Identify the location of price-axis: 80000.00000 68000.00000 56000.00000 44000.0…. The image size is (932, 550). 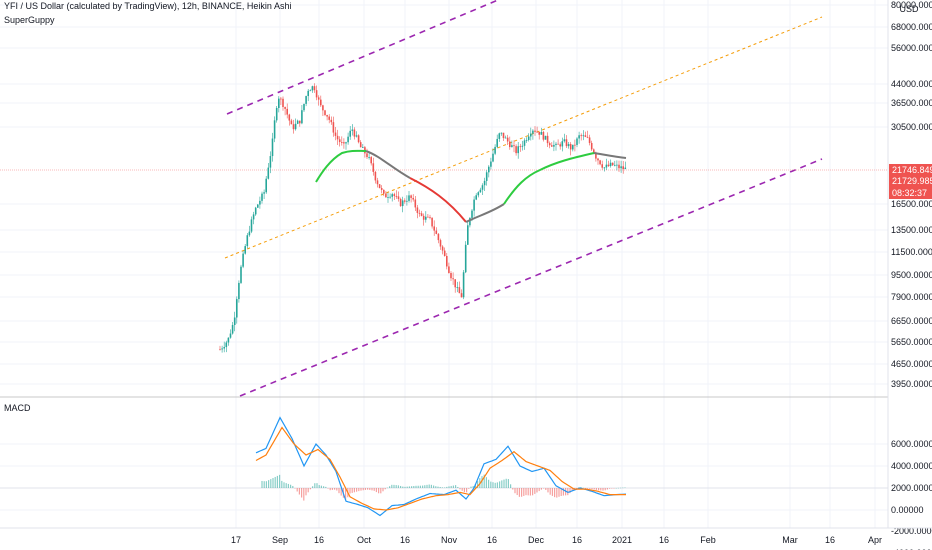
(911, 194).